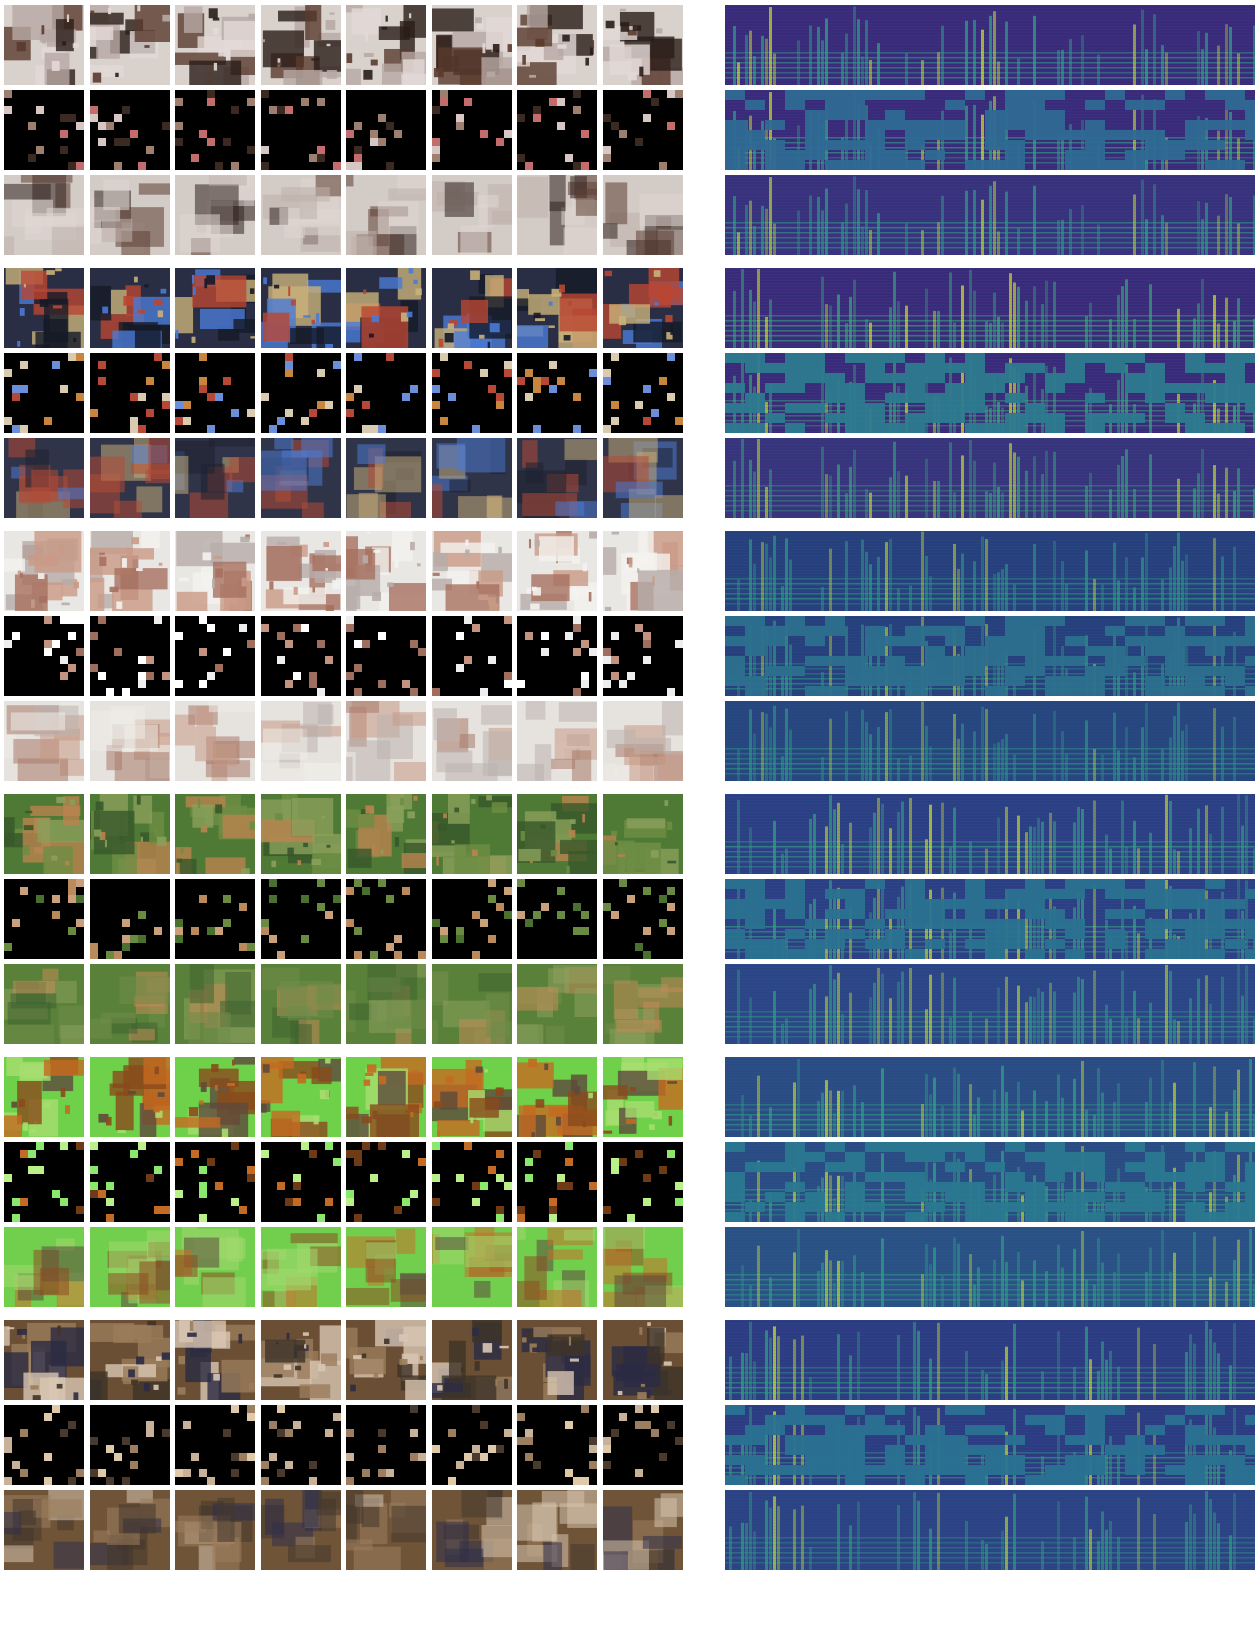 This screenshot has height=1640, width=1260. Describe the element at coordinates (990, 1445) in the screenshot. I see `hand-machine-masked-spectrogram` at that location.